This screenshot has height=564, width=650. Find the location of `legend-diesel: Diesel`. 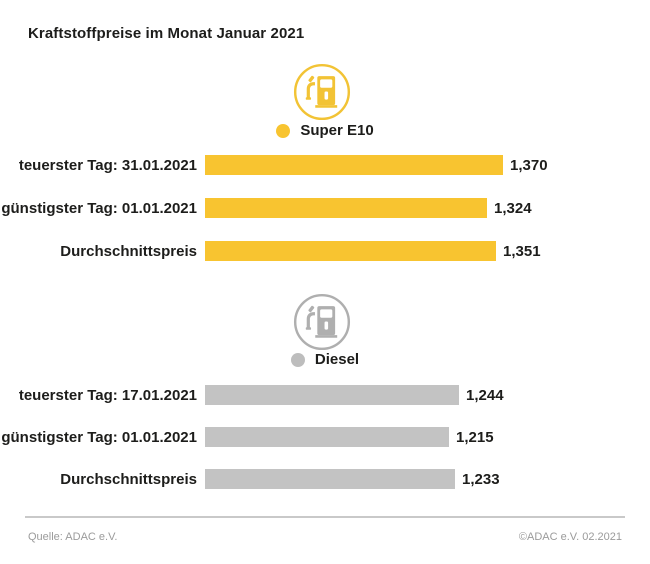

legend-diesel: Diesel is located at coordinates (325, 359).